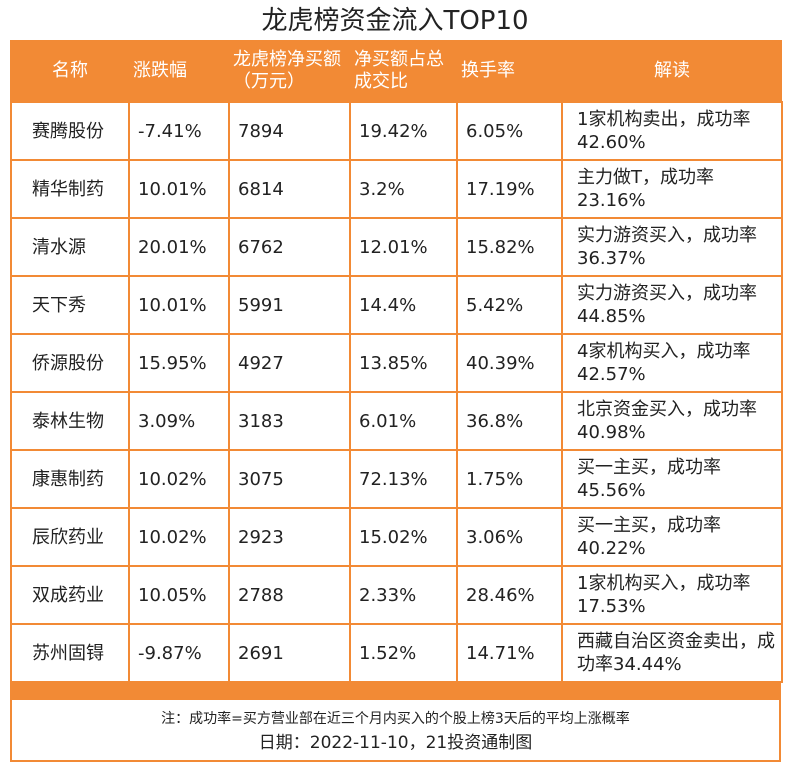 The width and height of the screenshot is (790, 770). What do you see at coordinates (403, 595) in the screenshot?
I see `net-ratio-cell: 2.33%` at bounding box center [403, 595].